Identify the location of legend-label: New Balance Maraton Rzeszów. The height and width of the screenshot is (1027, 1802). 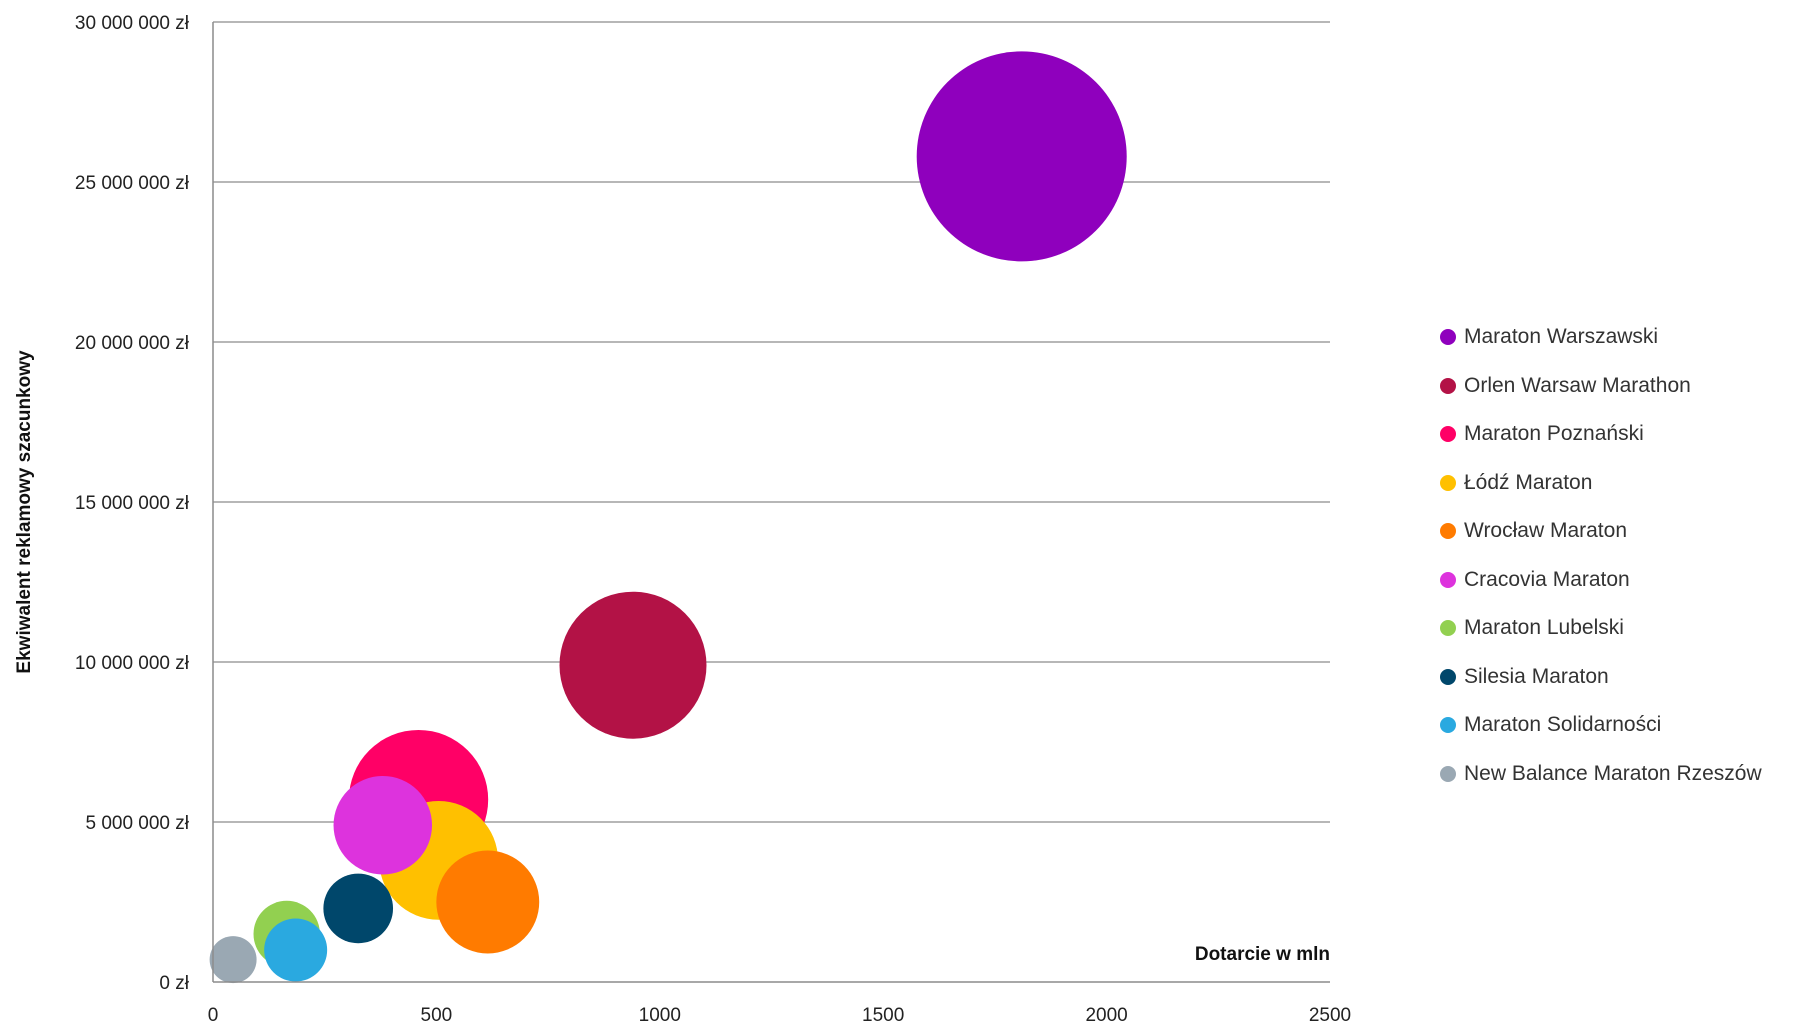
(1613, 773).